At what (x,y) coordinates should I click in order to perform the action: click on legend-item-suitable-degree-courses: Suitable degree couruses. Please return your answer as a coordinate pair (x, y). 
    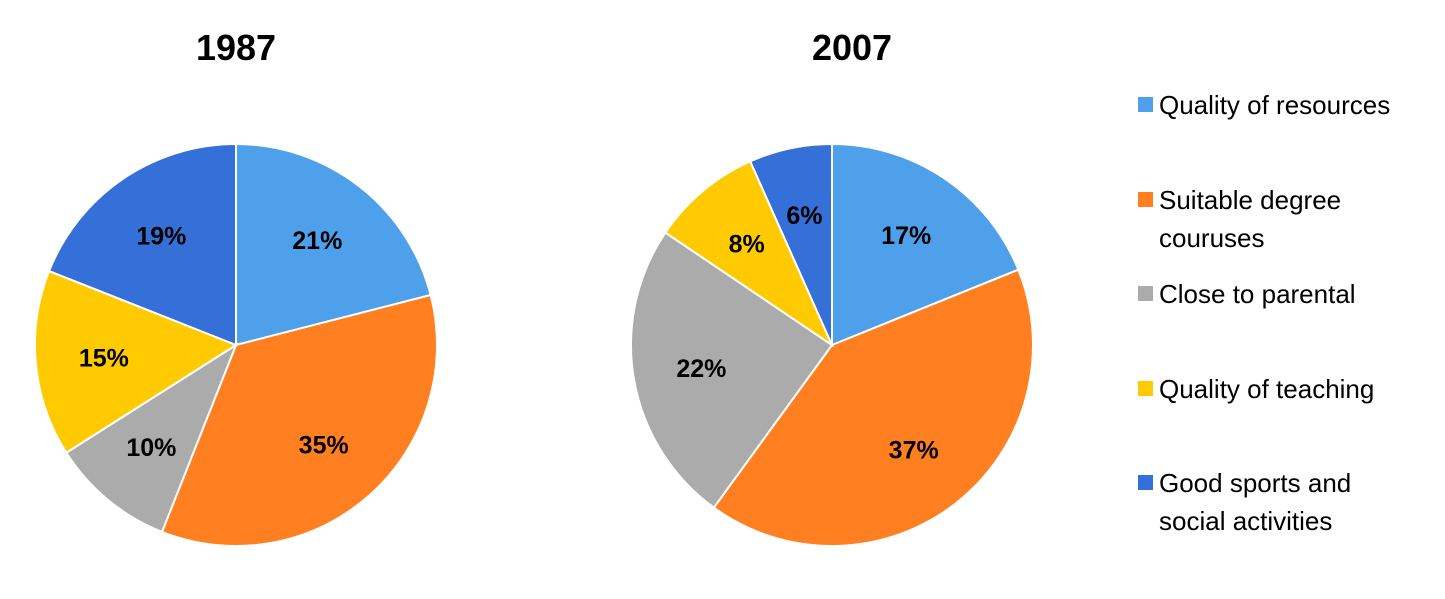
    Looking at the image, I should click on (1288, 219).